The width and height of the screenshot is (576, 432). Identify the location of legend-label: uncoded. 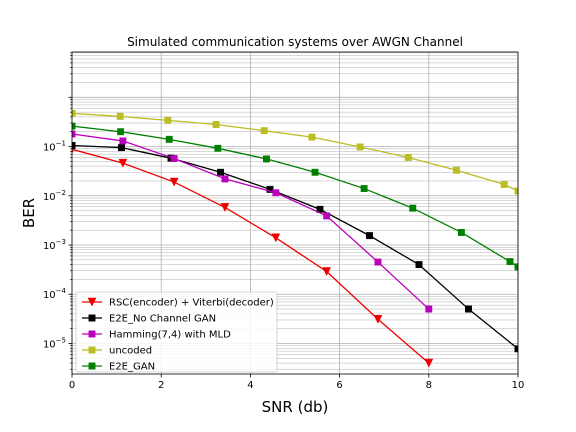
(130, 351).